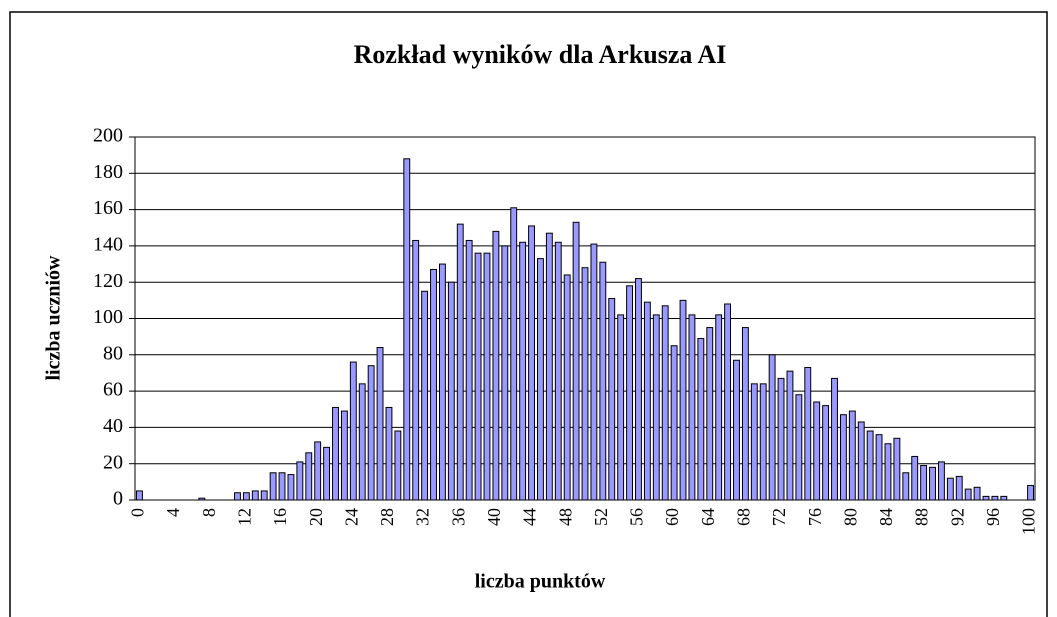 This screenshot has height=617, width=1057. I want to click on x-tick-label: 48, so click(565, 517).